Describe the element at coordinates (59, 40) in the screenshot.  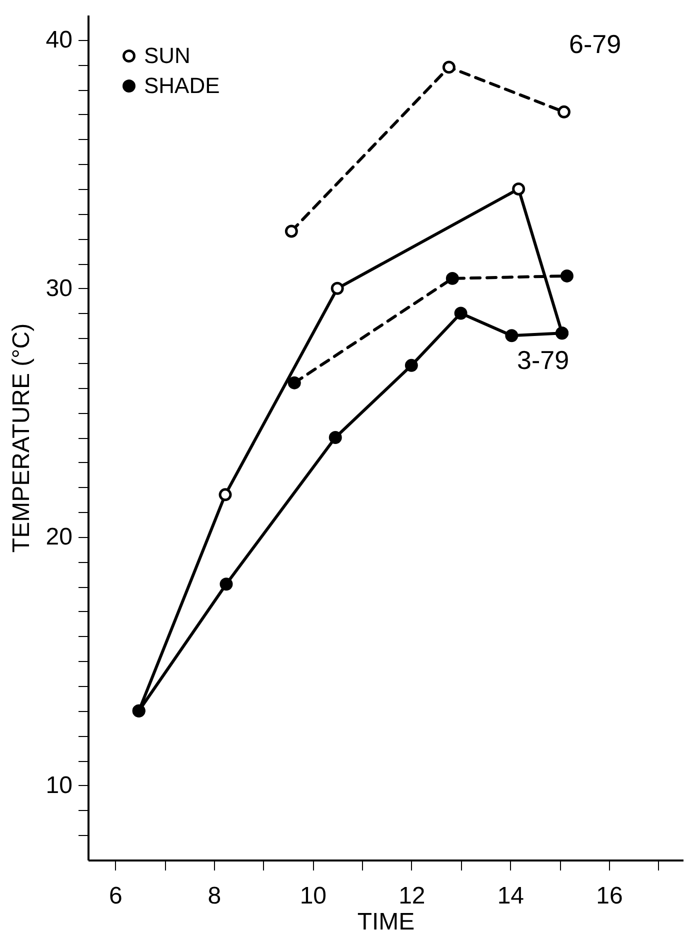
I see `y-tick-label: 40` at that location.